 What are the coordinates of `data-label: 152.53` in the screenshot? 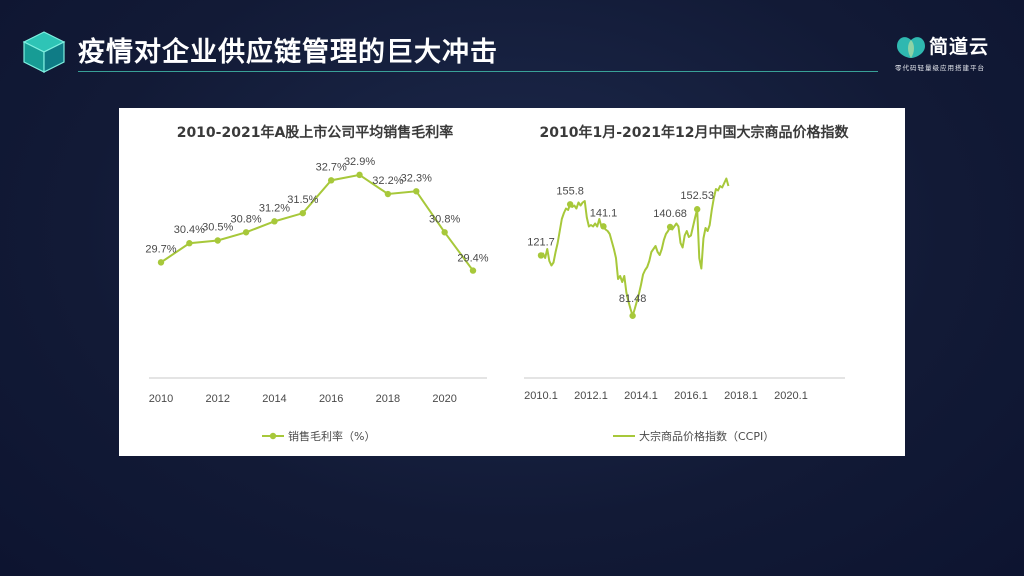 It's located at (697, 196).